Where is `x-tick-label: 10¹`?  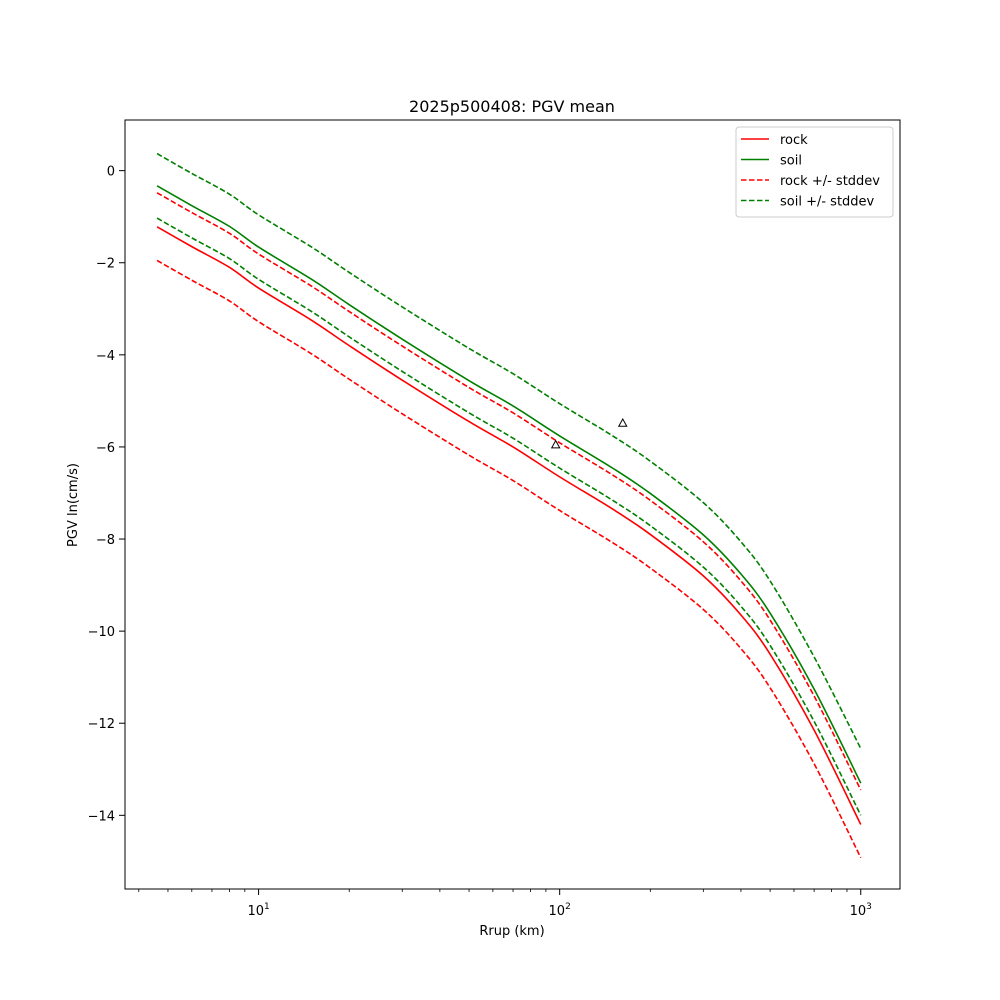 x-tick-label: 10¹ is located at coordinates (258, 910).